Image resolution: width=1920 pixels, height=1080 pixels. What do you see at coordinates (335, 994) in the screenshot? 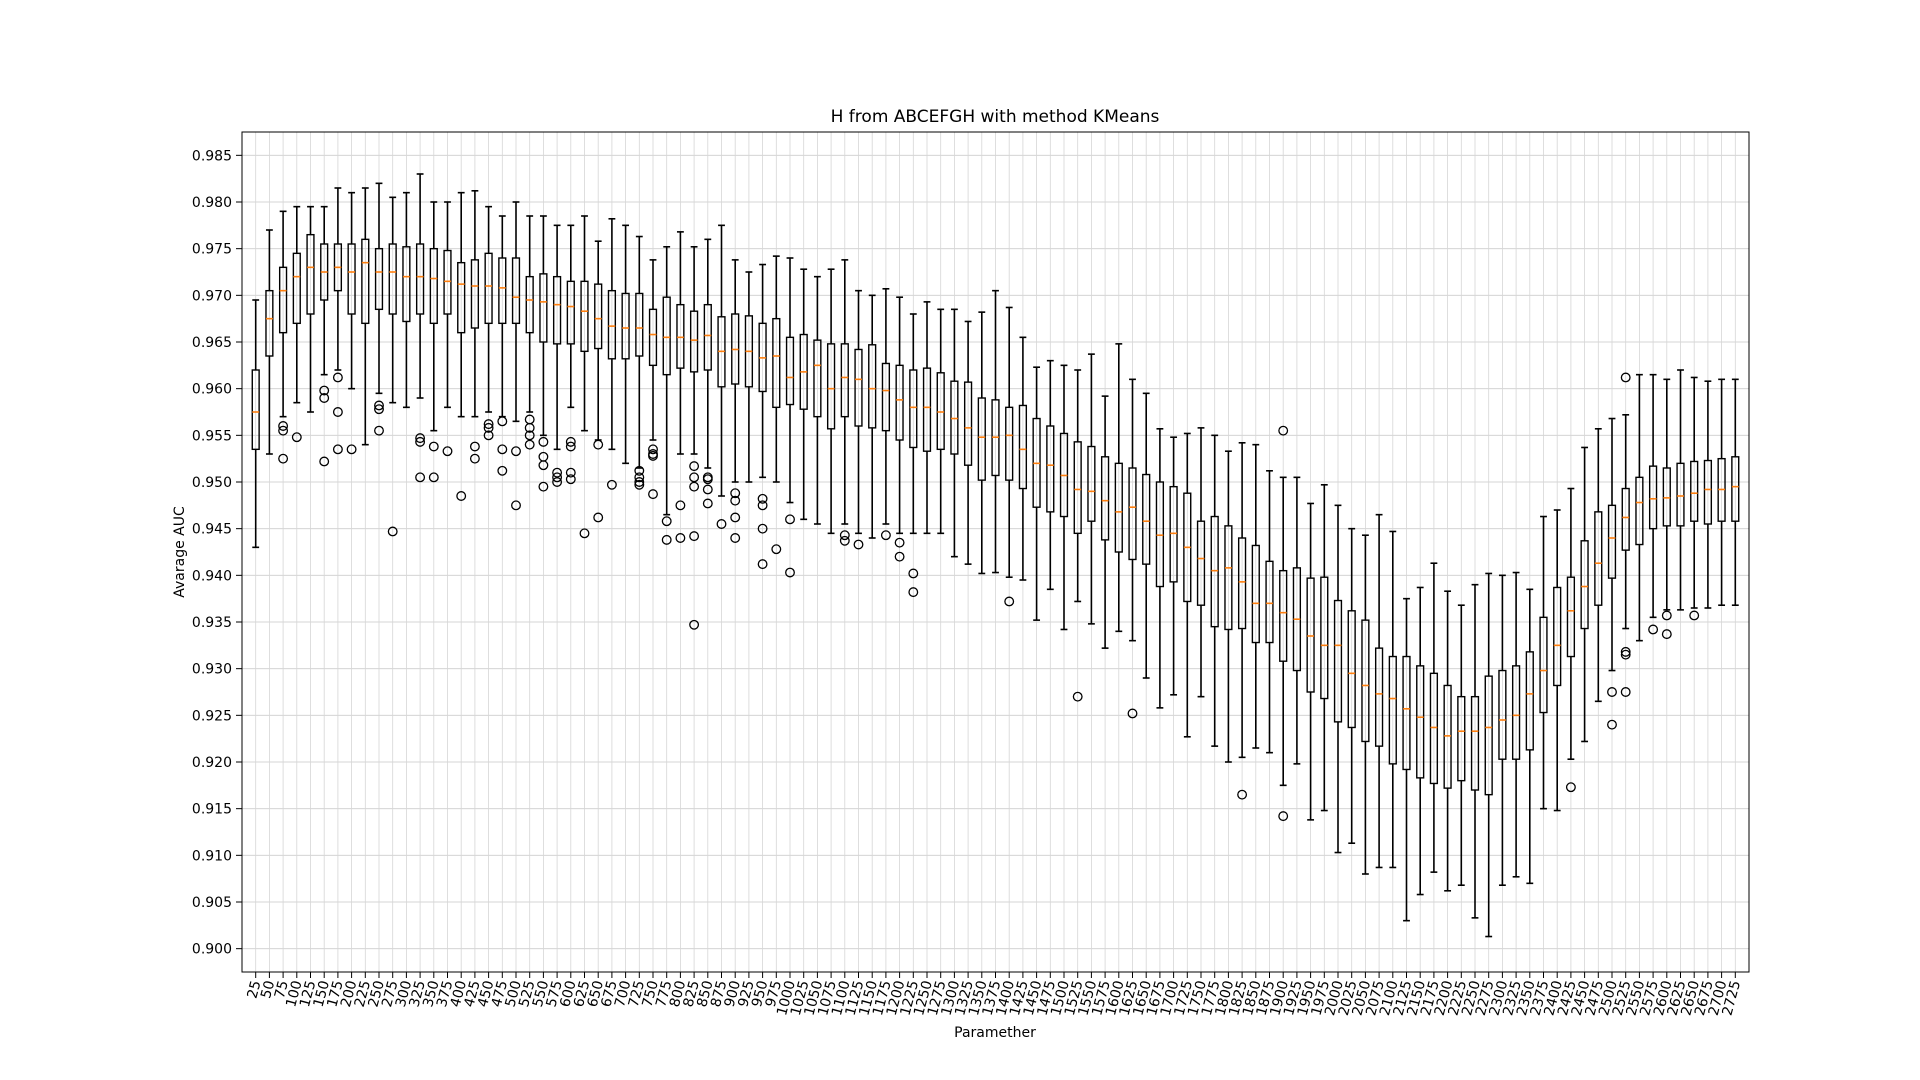
I see `x-tick-label: 175` at bounding box center [335, 994].